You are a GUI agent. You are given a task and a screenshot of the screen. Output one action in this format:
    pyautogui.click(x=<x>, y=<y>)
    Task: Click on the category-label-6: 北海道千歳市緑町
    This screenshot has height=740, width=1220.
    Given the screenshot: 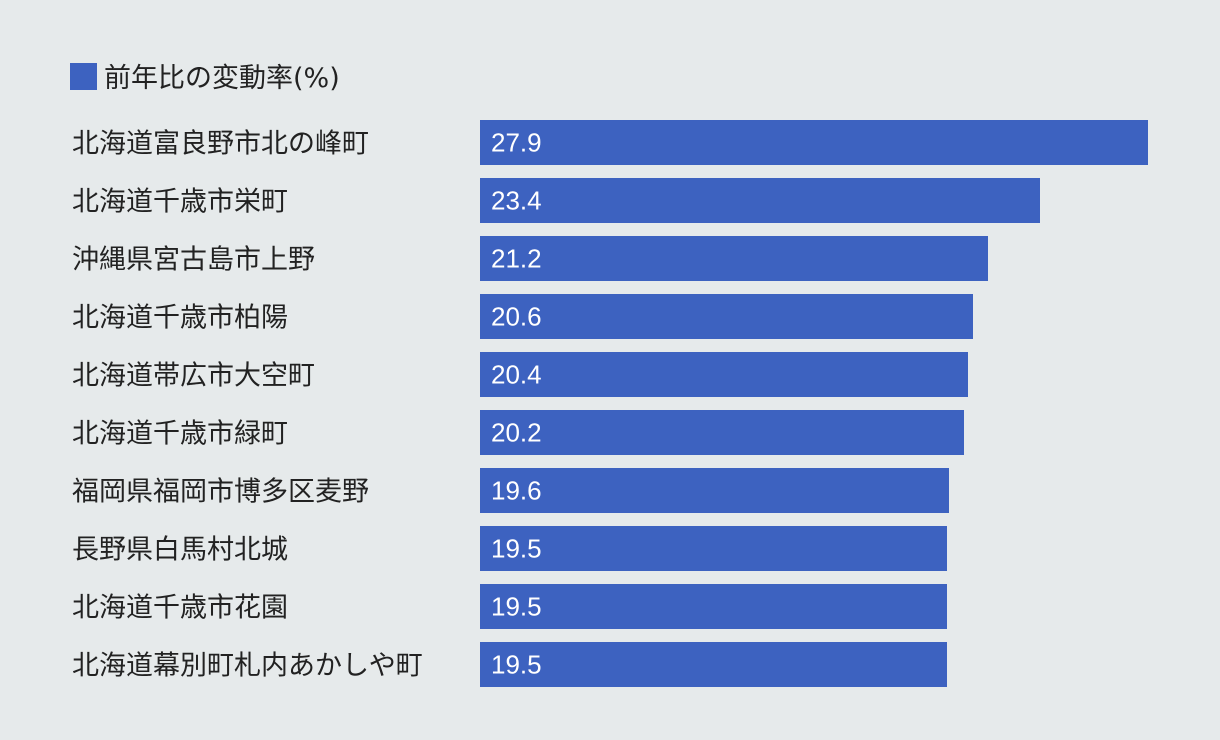 What is the action you would take?
    pyautogui.click(x=180, y=434)
    